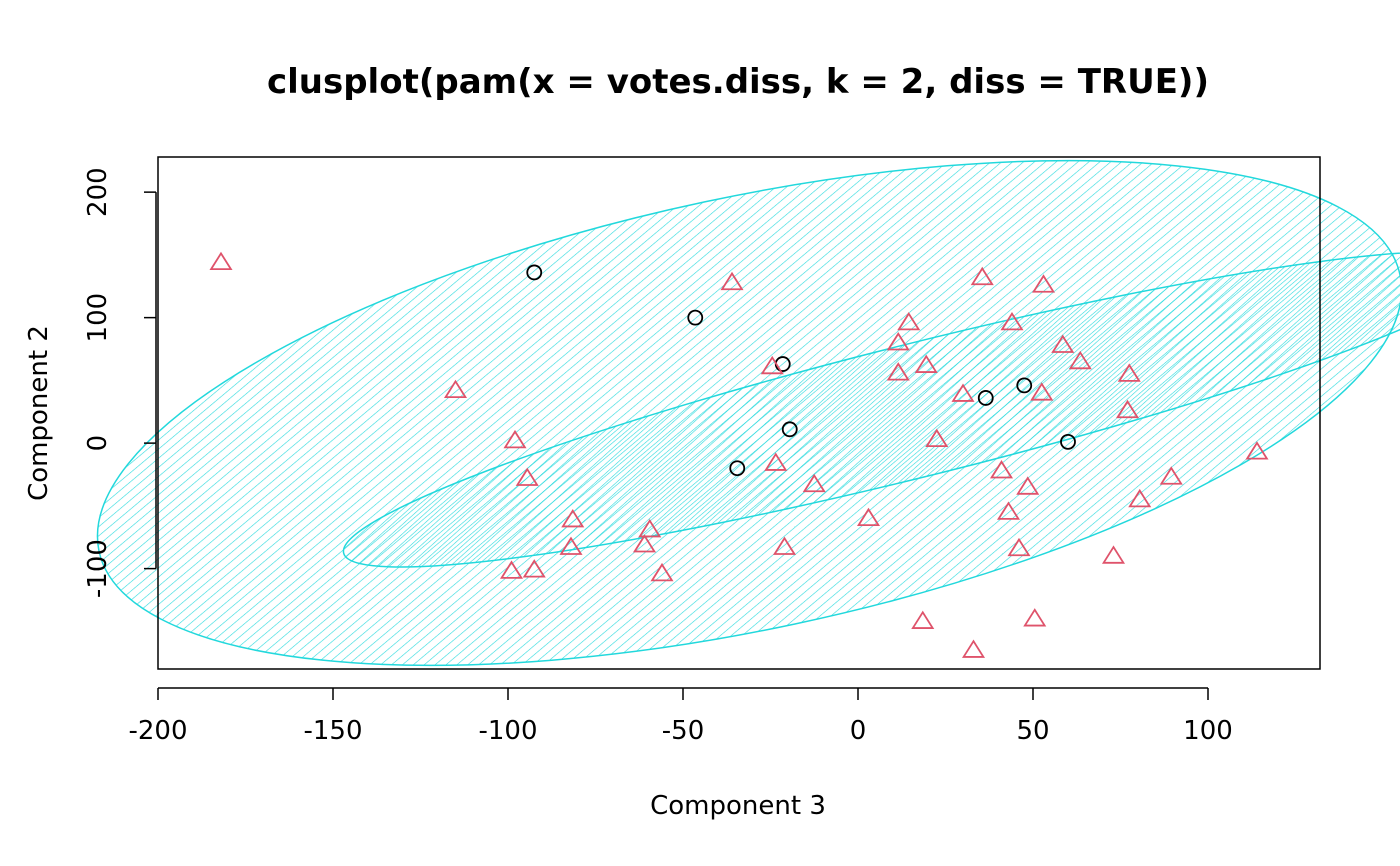  I want to click on x-tick-label: 0, so click(858, 731).